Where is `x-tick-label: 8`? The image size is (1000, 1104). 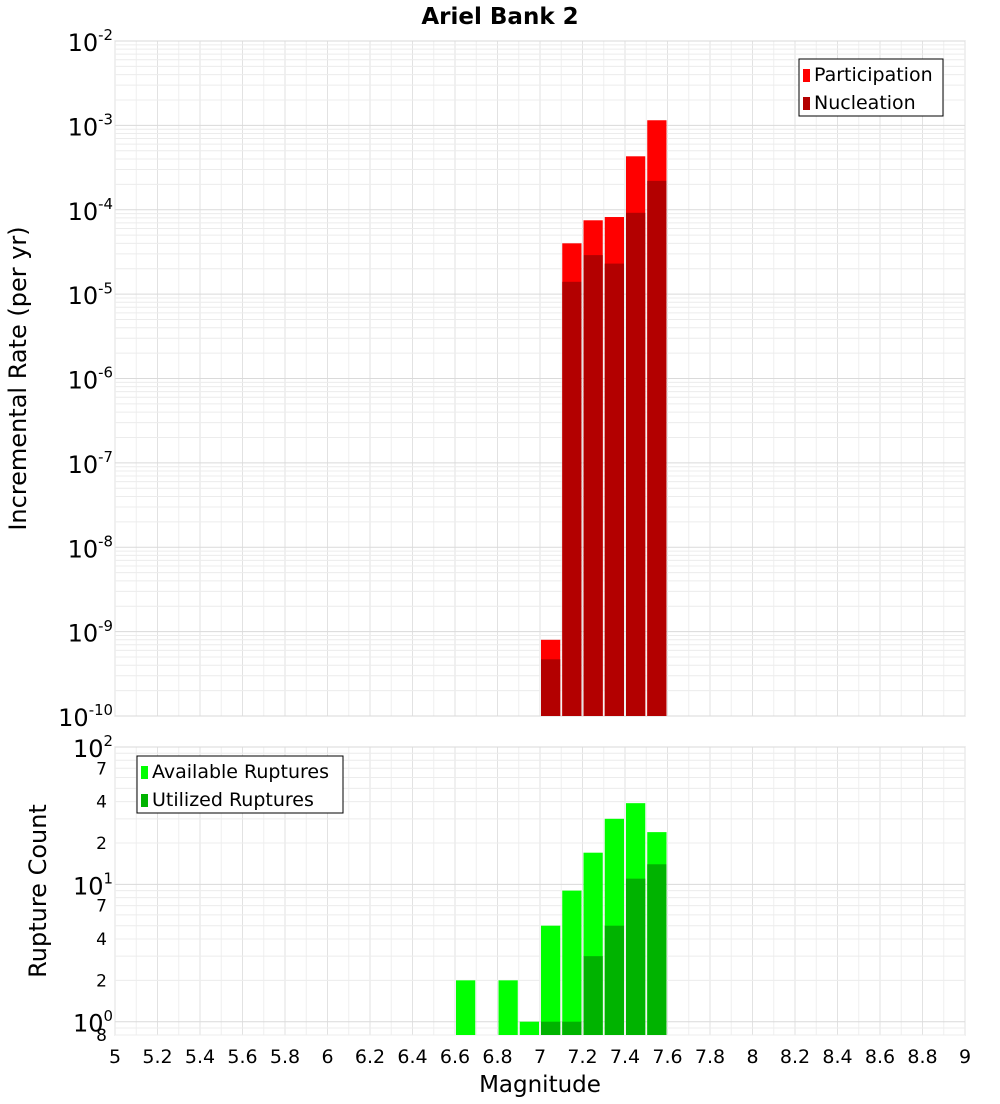
x-tick-label: 8 is located at coordinates (752, 1057).